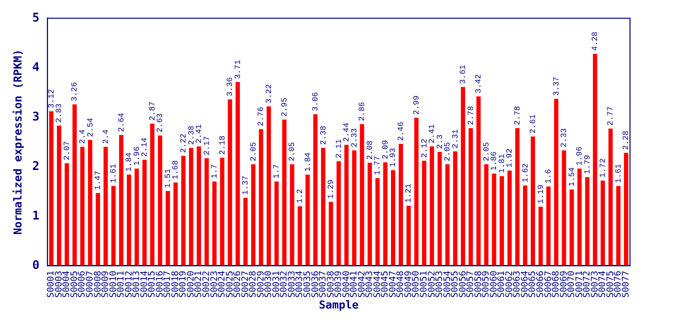  What do you see at coordinates (378, 166) in the screenshot?
I see `data-label: 1.77` at bounding box center [378, 166].